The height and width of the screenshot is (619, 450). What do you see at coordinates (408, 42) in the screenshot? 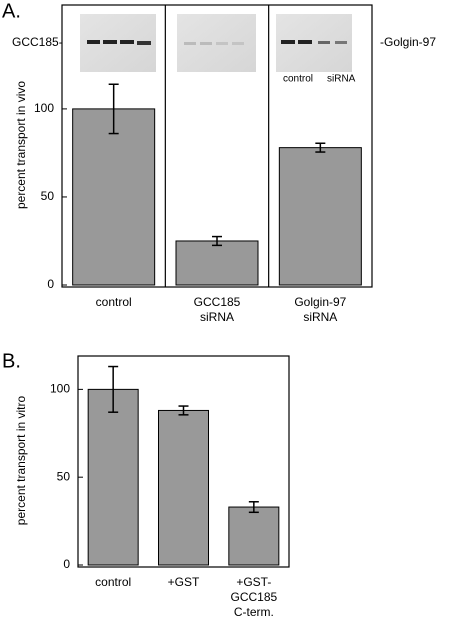
I see `blot-label: -Golgin-97` at bounding box center [408, 42].